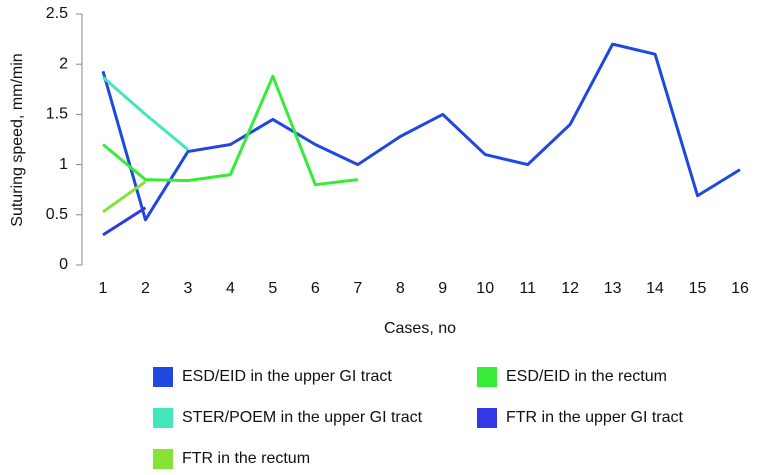 This screenshot has height=475, width=764. What do you see at coordinates (187, 288) in the screenshot?
I see `x-tick-label: 3` at bounding box center [187, 288].